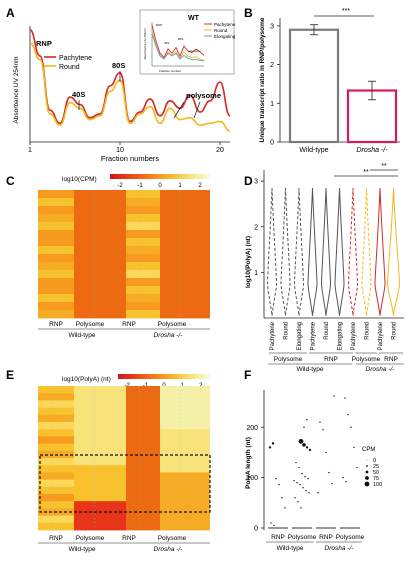 Image resolution: width=408 pixels, height=569 pixels. What do you see at coordinates (125, 483) in the screenshot?
I see `panel-e-highlight-box` at bounding box center [125, 483].